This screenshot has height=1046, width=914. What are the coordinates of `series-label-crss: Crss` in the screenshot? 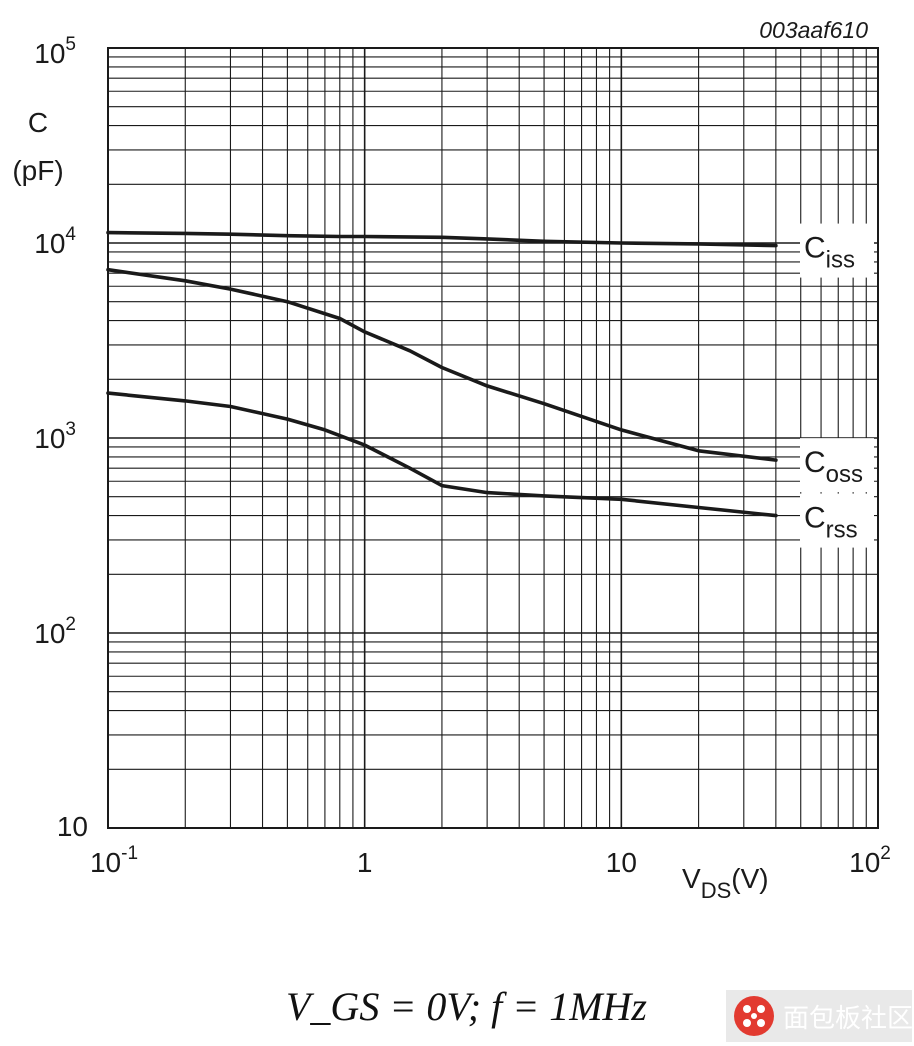 It's located at (837, 520).